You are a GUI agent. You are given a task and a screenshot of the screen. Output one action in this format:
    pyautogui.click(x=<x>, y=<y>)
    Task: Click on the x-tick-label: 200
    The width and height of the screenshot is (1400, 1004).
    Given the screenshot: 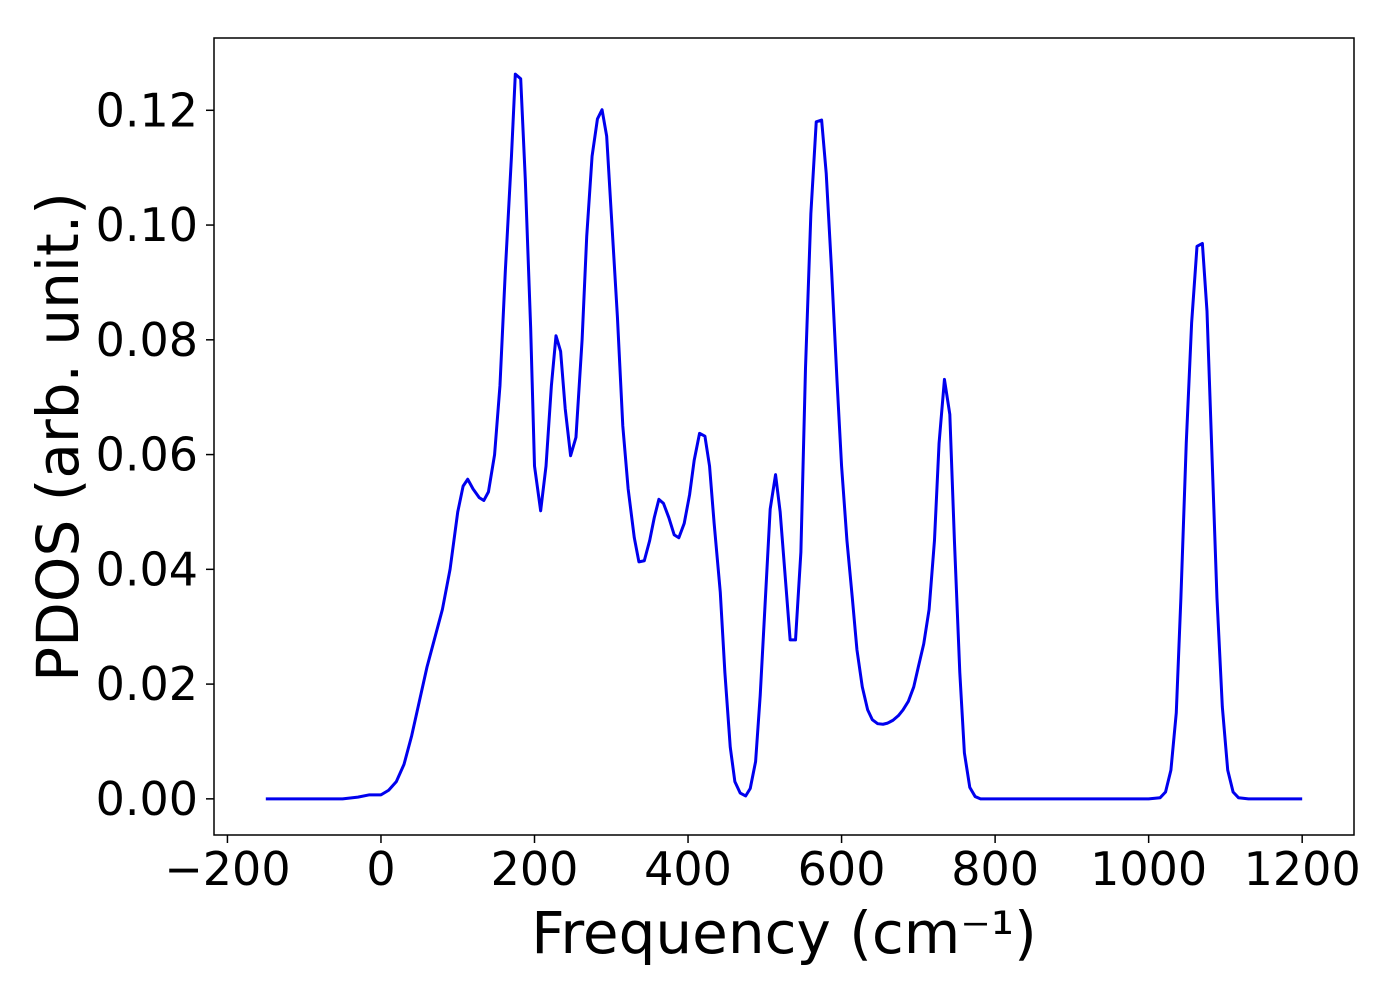 What is the action you would take?
    pyautogui.click(x=535, y=869)
    